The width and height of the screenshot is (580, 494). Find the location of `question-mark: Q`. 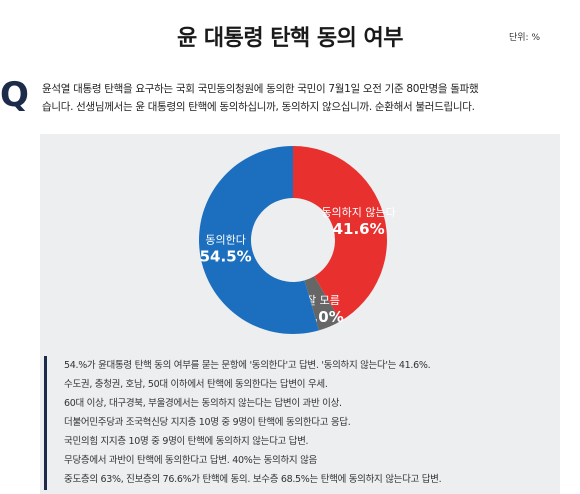

question-mark: Q is located at coordinates (14, 95).